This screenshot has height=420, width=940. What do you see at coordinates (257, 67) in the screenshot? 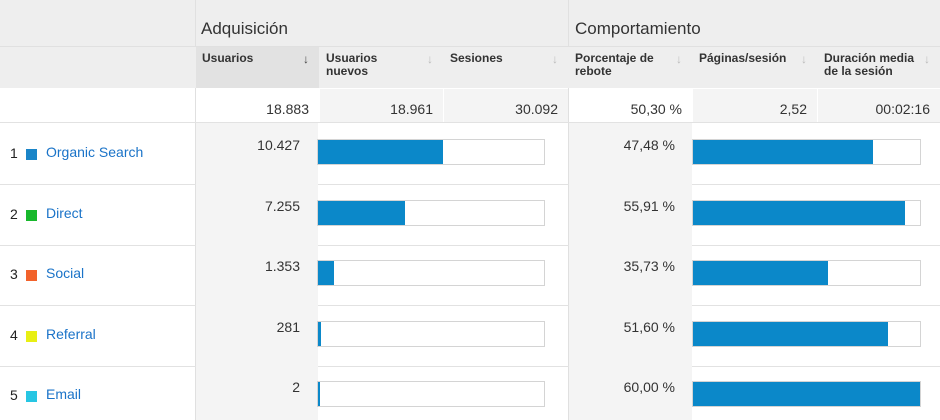
I see `column-header-users: Usuarios ↓` at bounding box center [257, 67].